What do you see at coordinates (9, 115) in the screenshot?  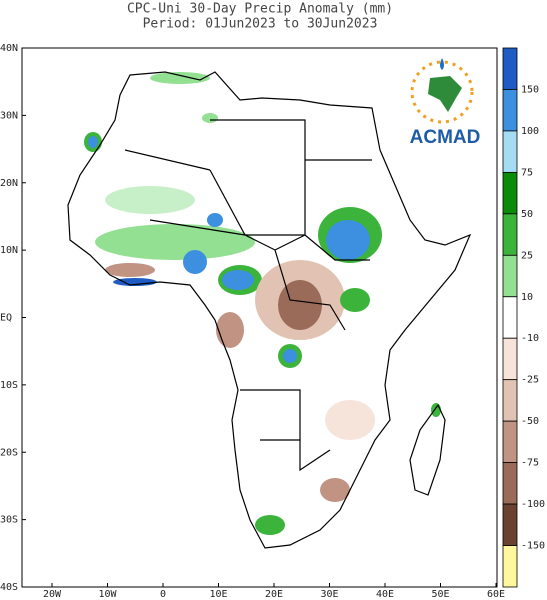 I see `latitude-label: 30N` at bounding box center [9, 115].